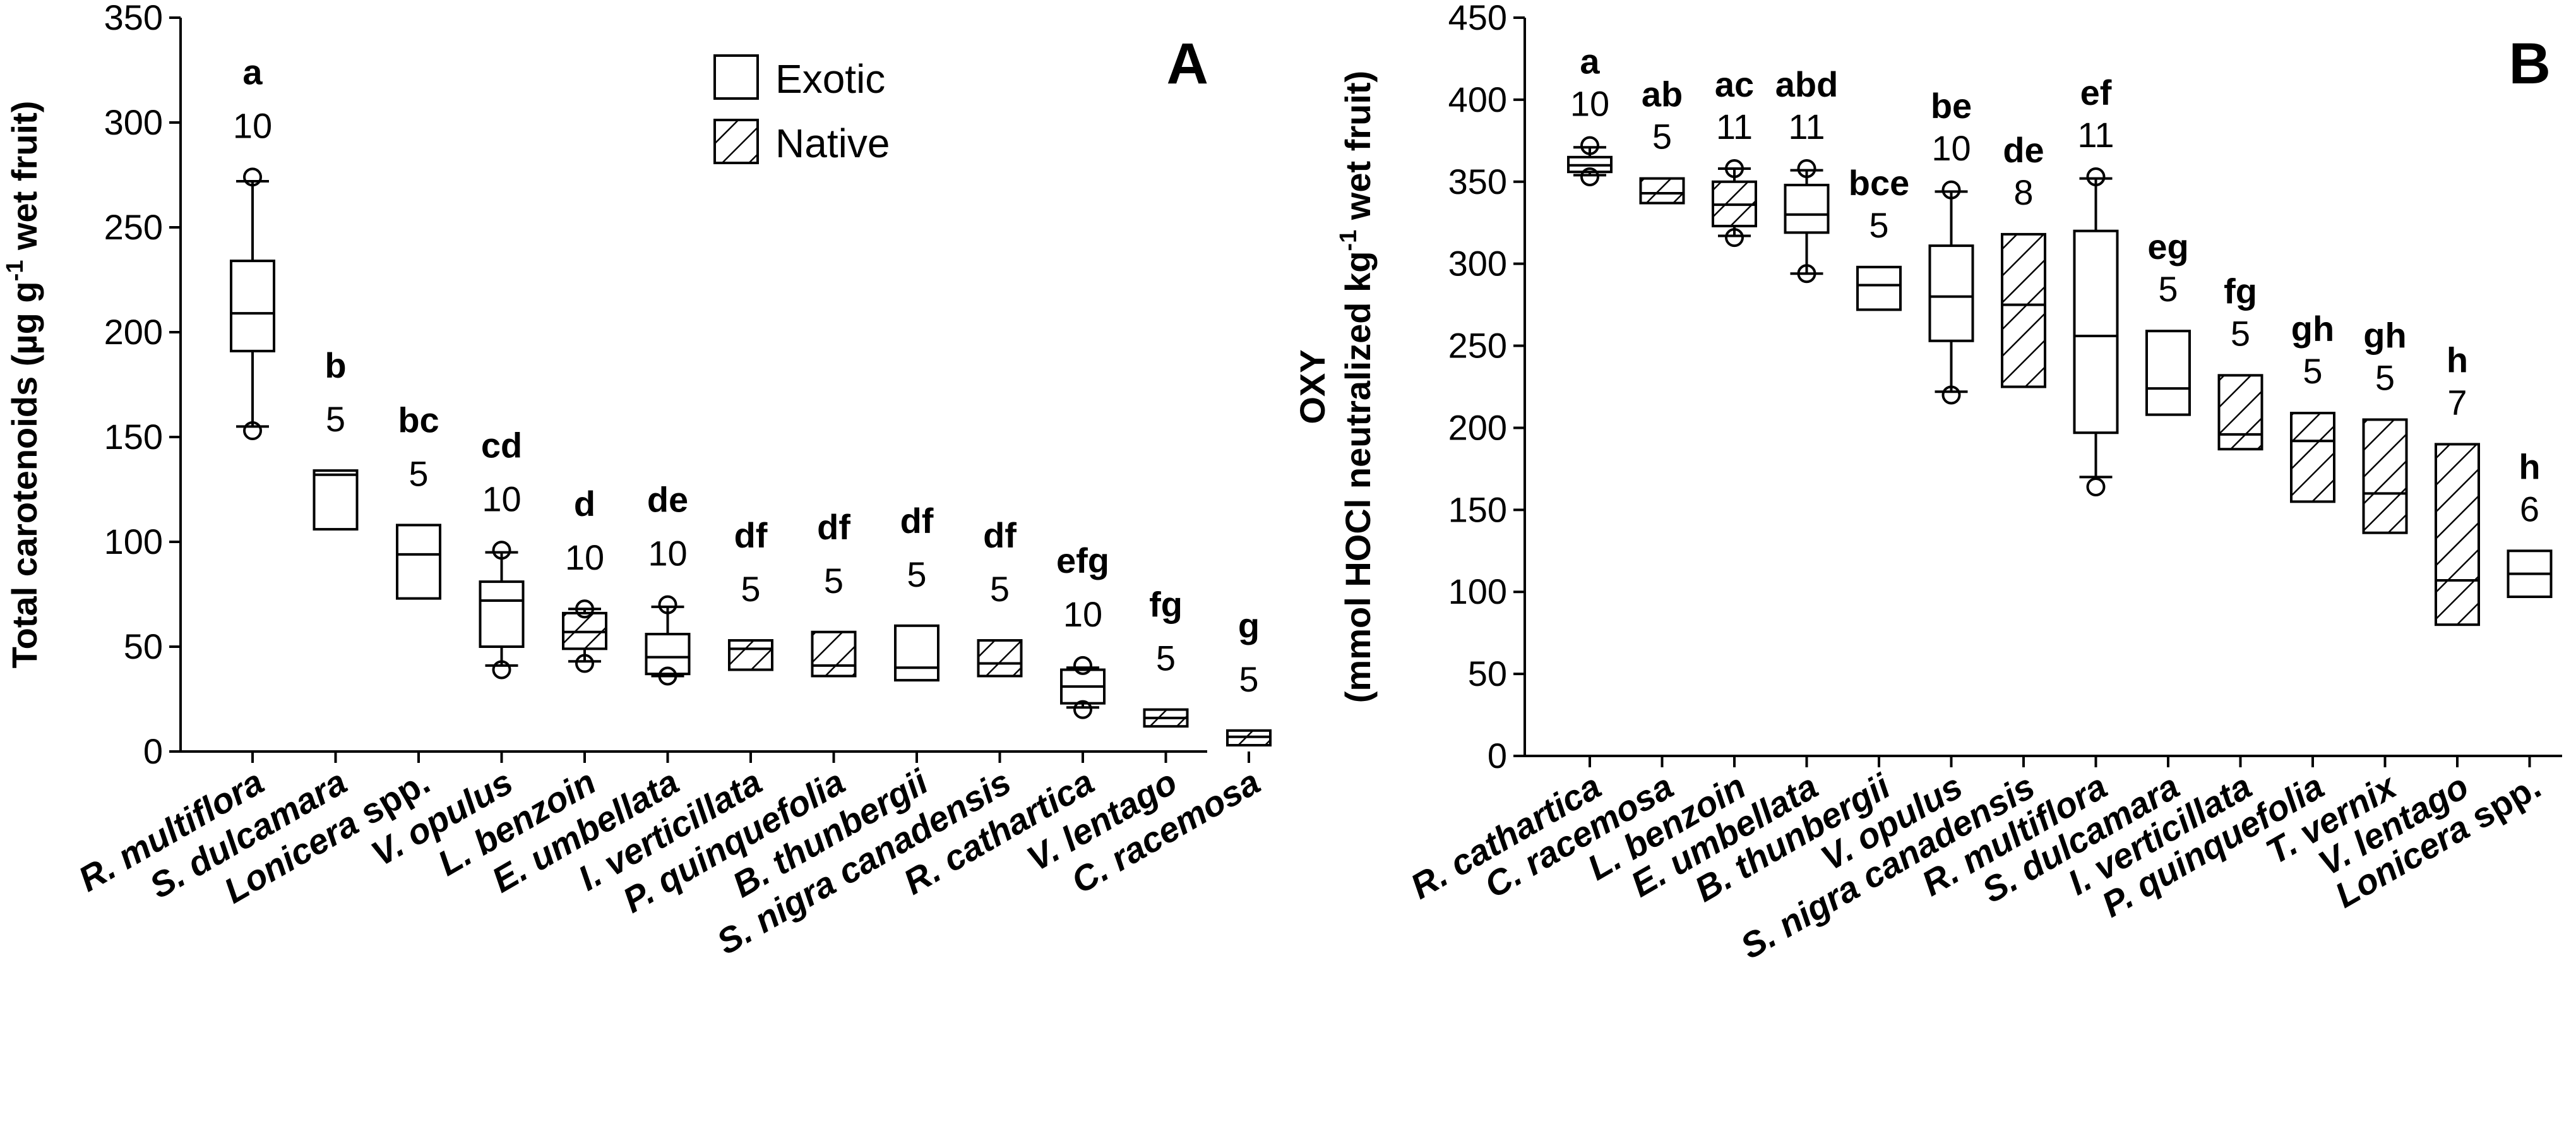 The image size is (2576, 1138). Describe the element at coordinates (335, 365) in the screenshot. I see `group-letter-label: b` at that location.